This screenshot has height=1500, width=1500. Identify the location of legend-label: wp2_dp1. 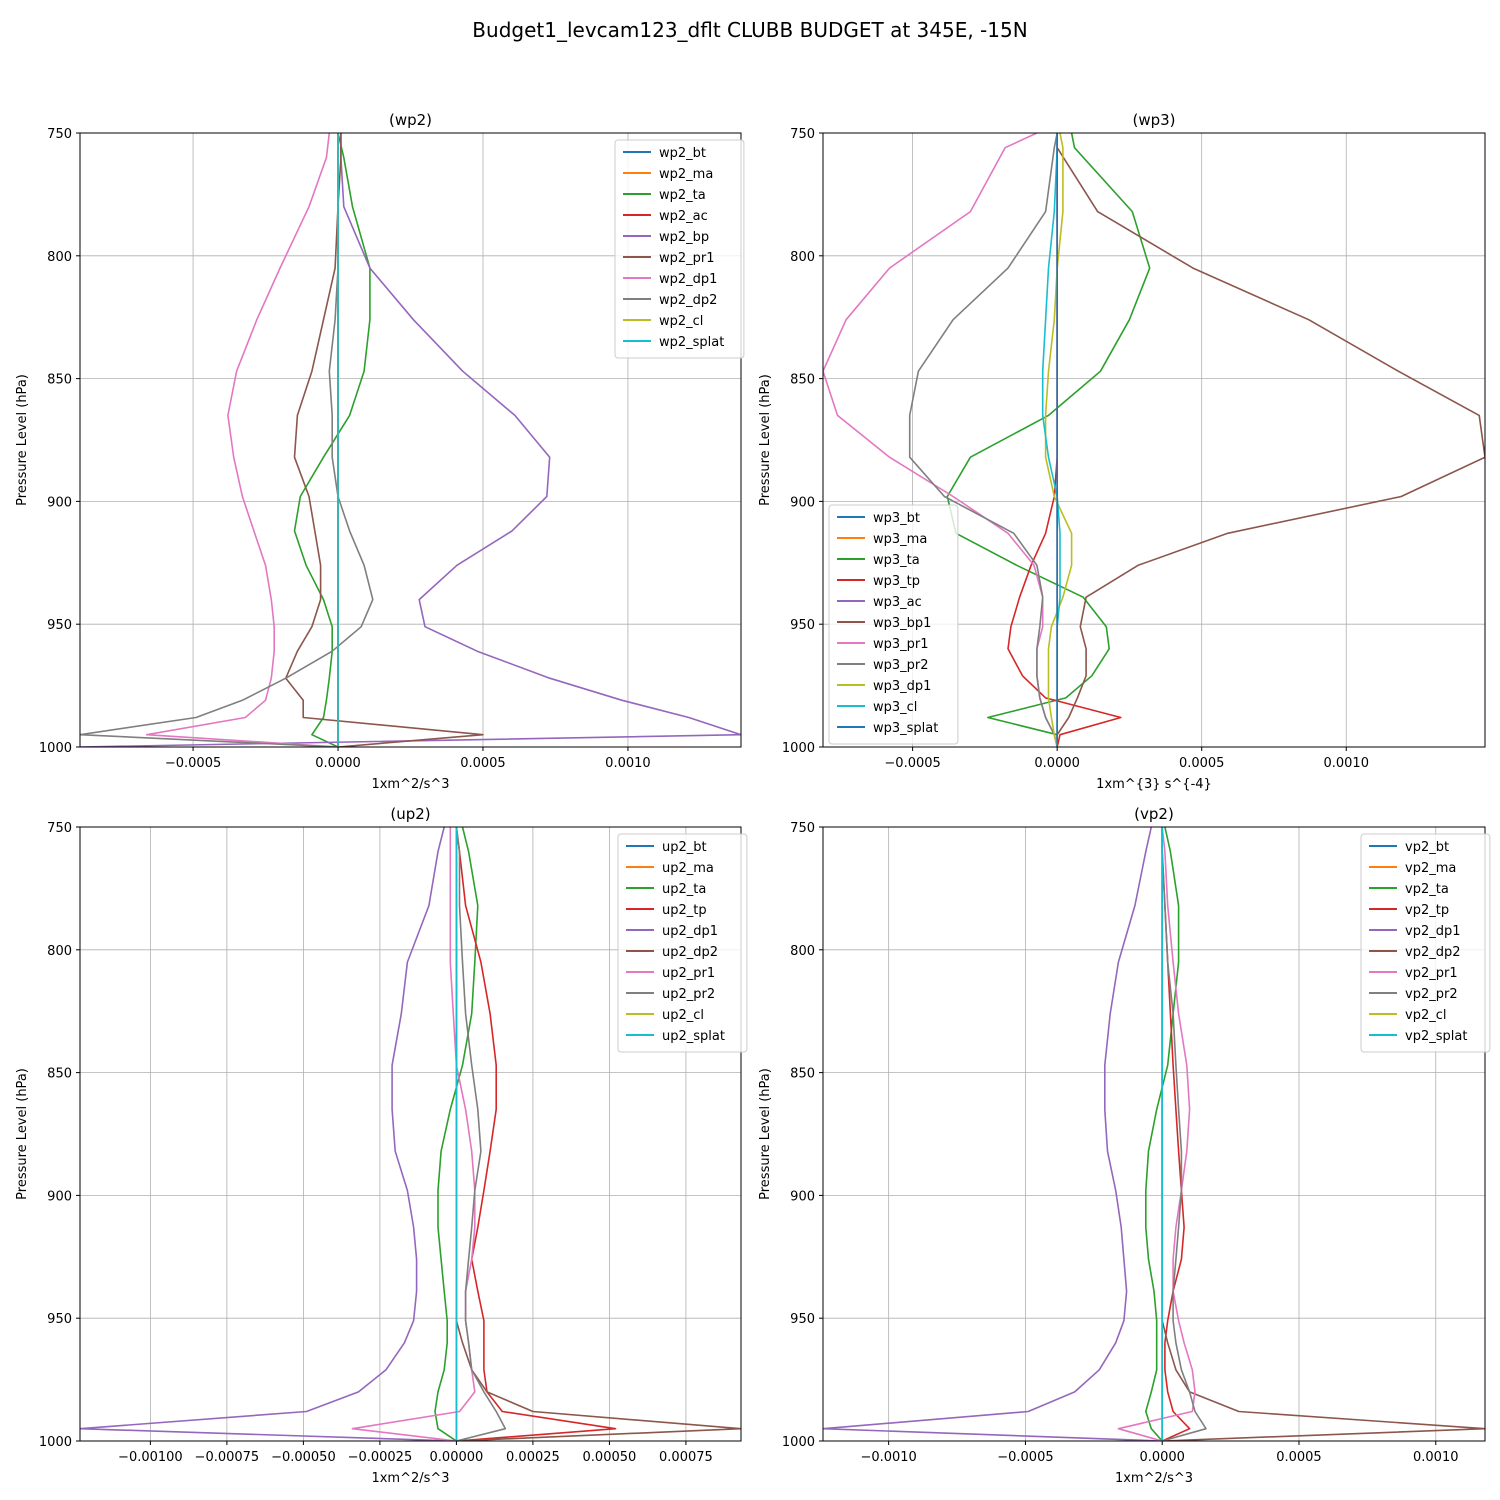
(688, 279).